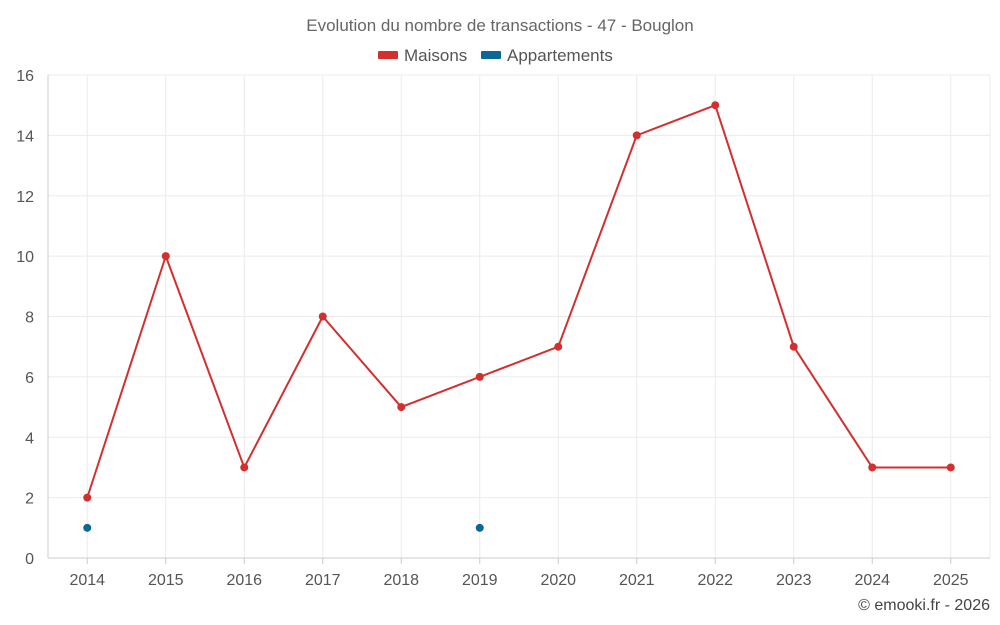  I want to click on legend-label-appartements: Appartements, so click(560, 55).